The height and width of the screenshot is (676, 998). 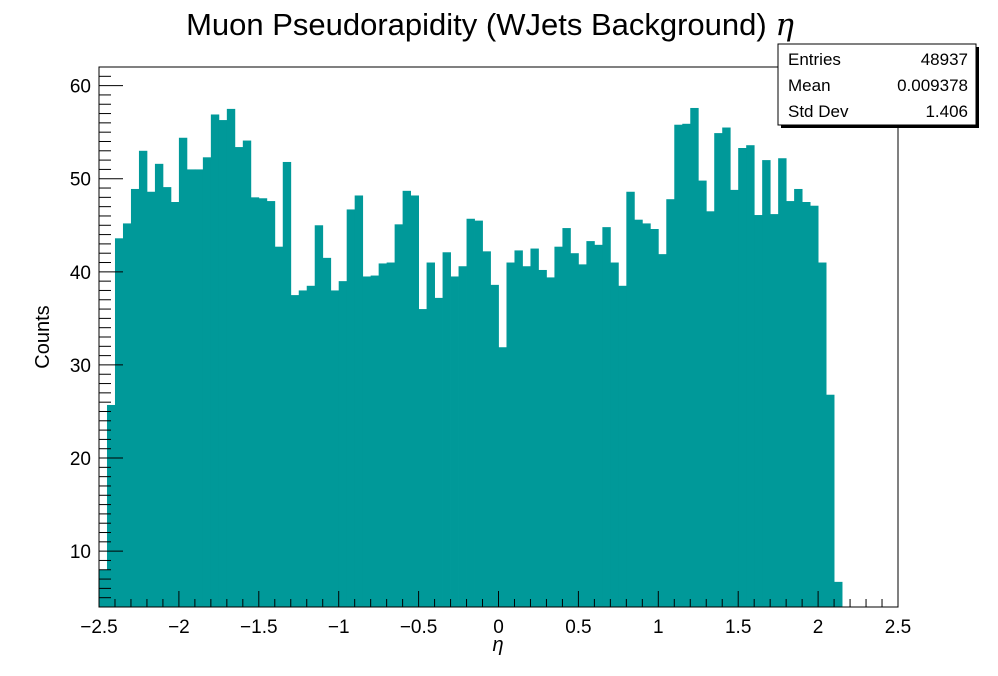 I want to click on y-tick-label: 50, so click(x=80, y=180).